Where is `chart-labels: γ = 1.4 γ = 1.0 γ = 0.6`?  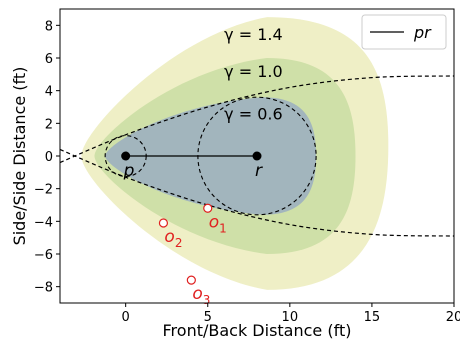 chart-labels: γ = 1.4 γ = 1.0 γ = 0.6 is located at coordinates (253, 74).